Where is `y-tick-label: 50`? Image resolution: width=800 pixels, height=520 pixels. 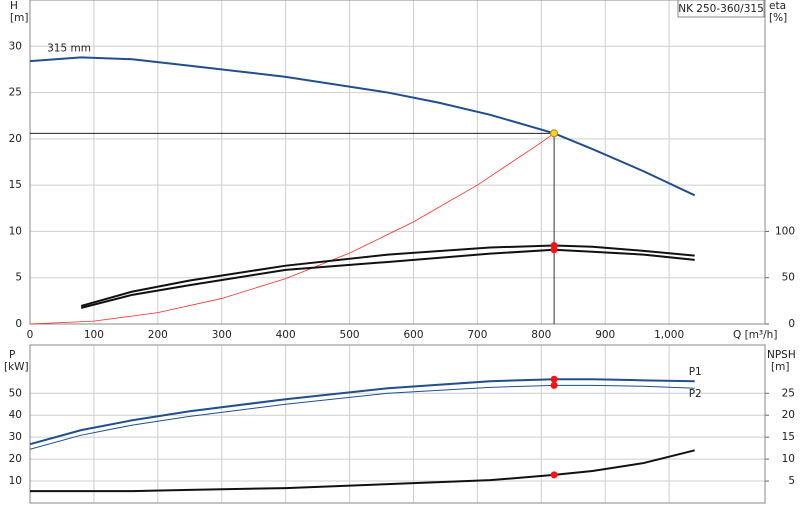
y-tick-label: 50 is located at coordinates (15, 393).